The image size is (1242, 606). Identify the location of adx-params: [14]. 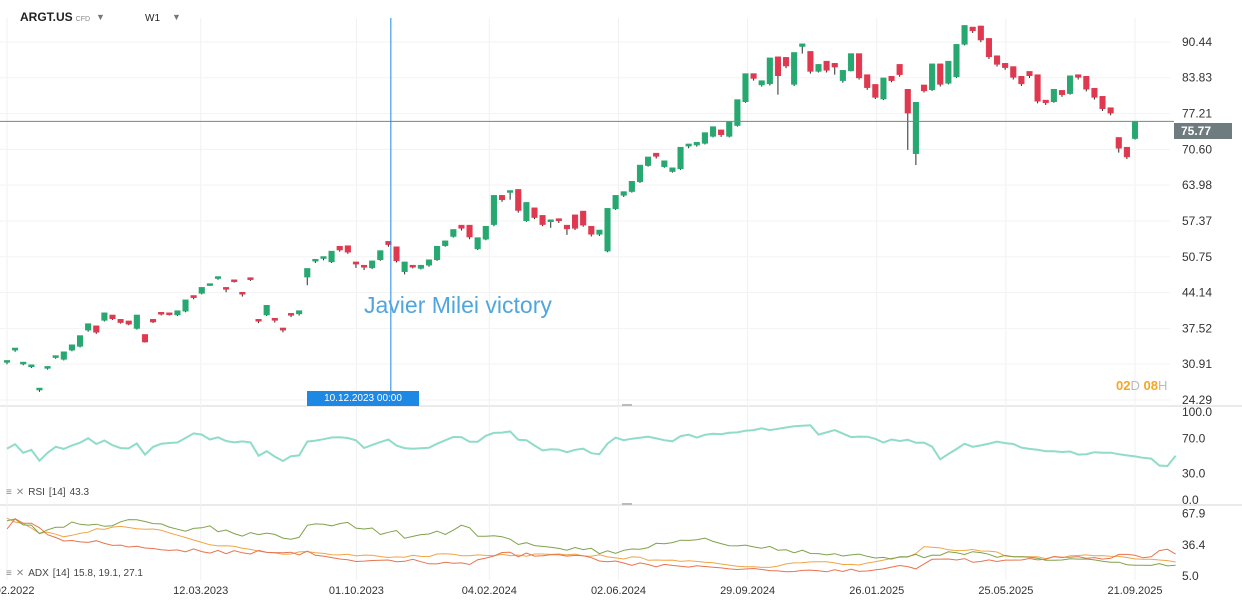
(61, 573).